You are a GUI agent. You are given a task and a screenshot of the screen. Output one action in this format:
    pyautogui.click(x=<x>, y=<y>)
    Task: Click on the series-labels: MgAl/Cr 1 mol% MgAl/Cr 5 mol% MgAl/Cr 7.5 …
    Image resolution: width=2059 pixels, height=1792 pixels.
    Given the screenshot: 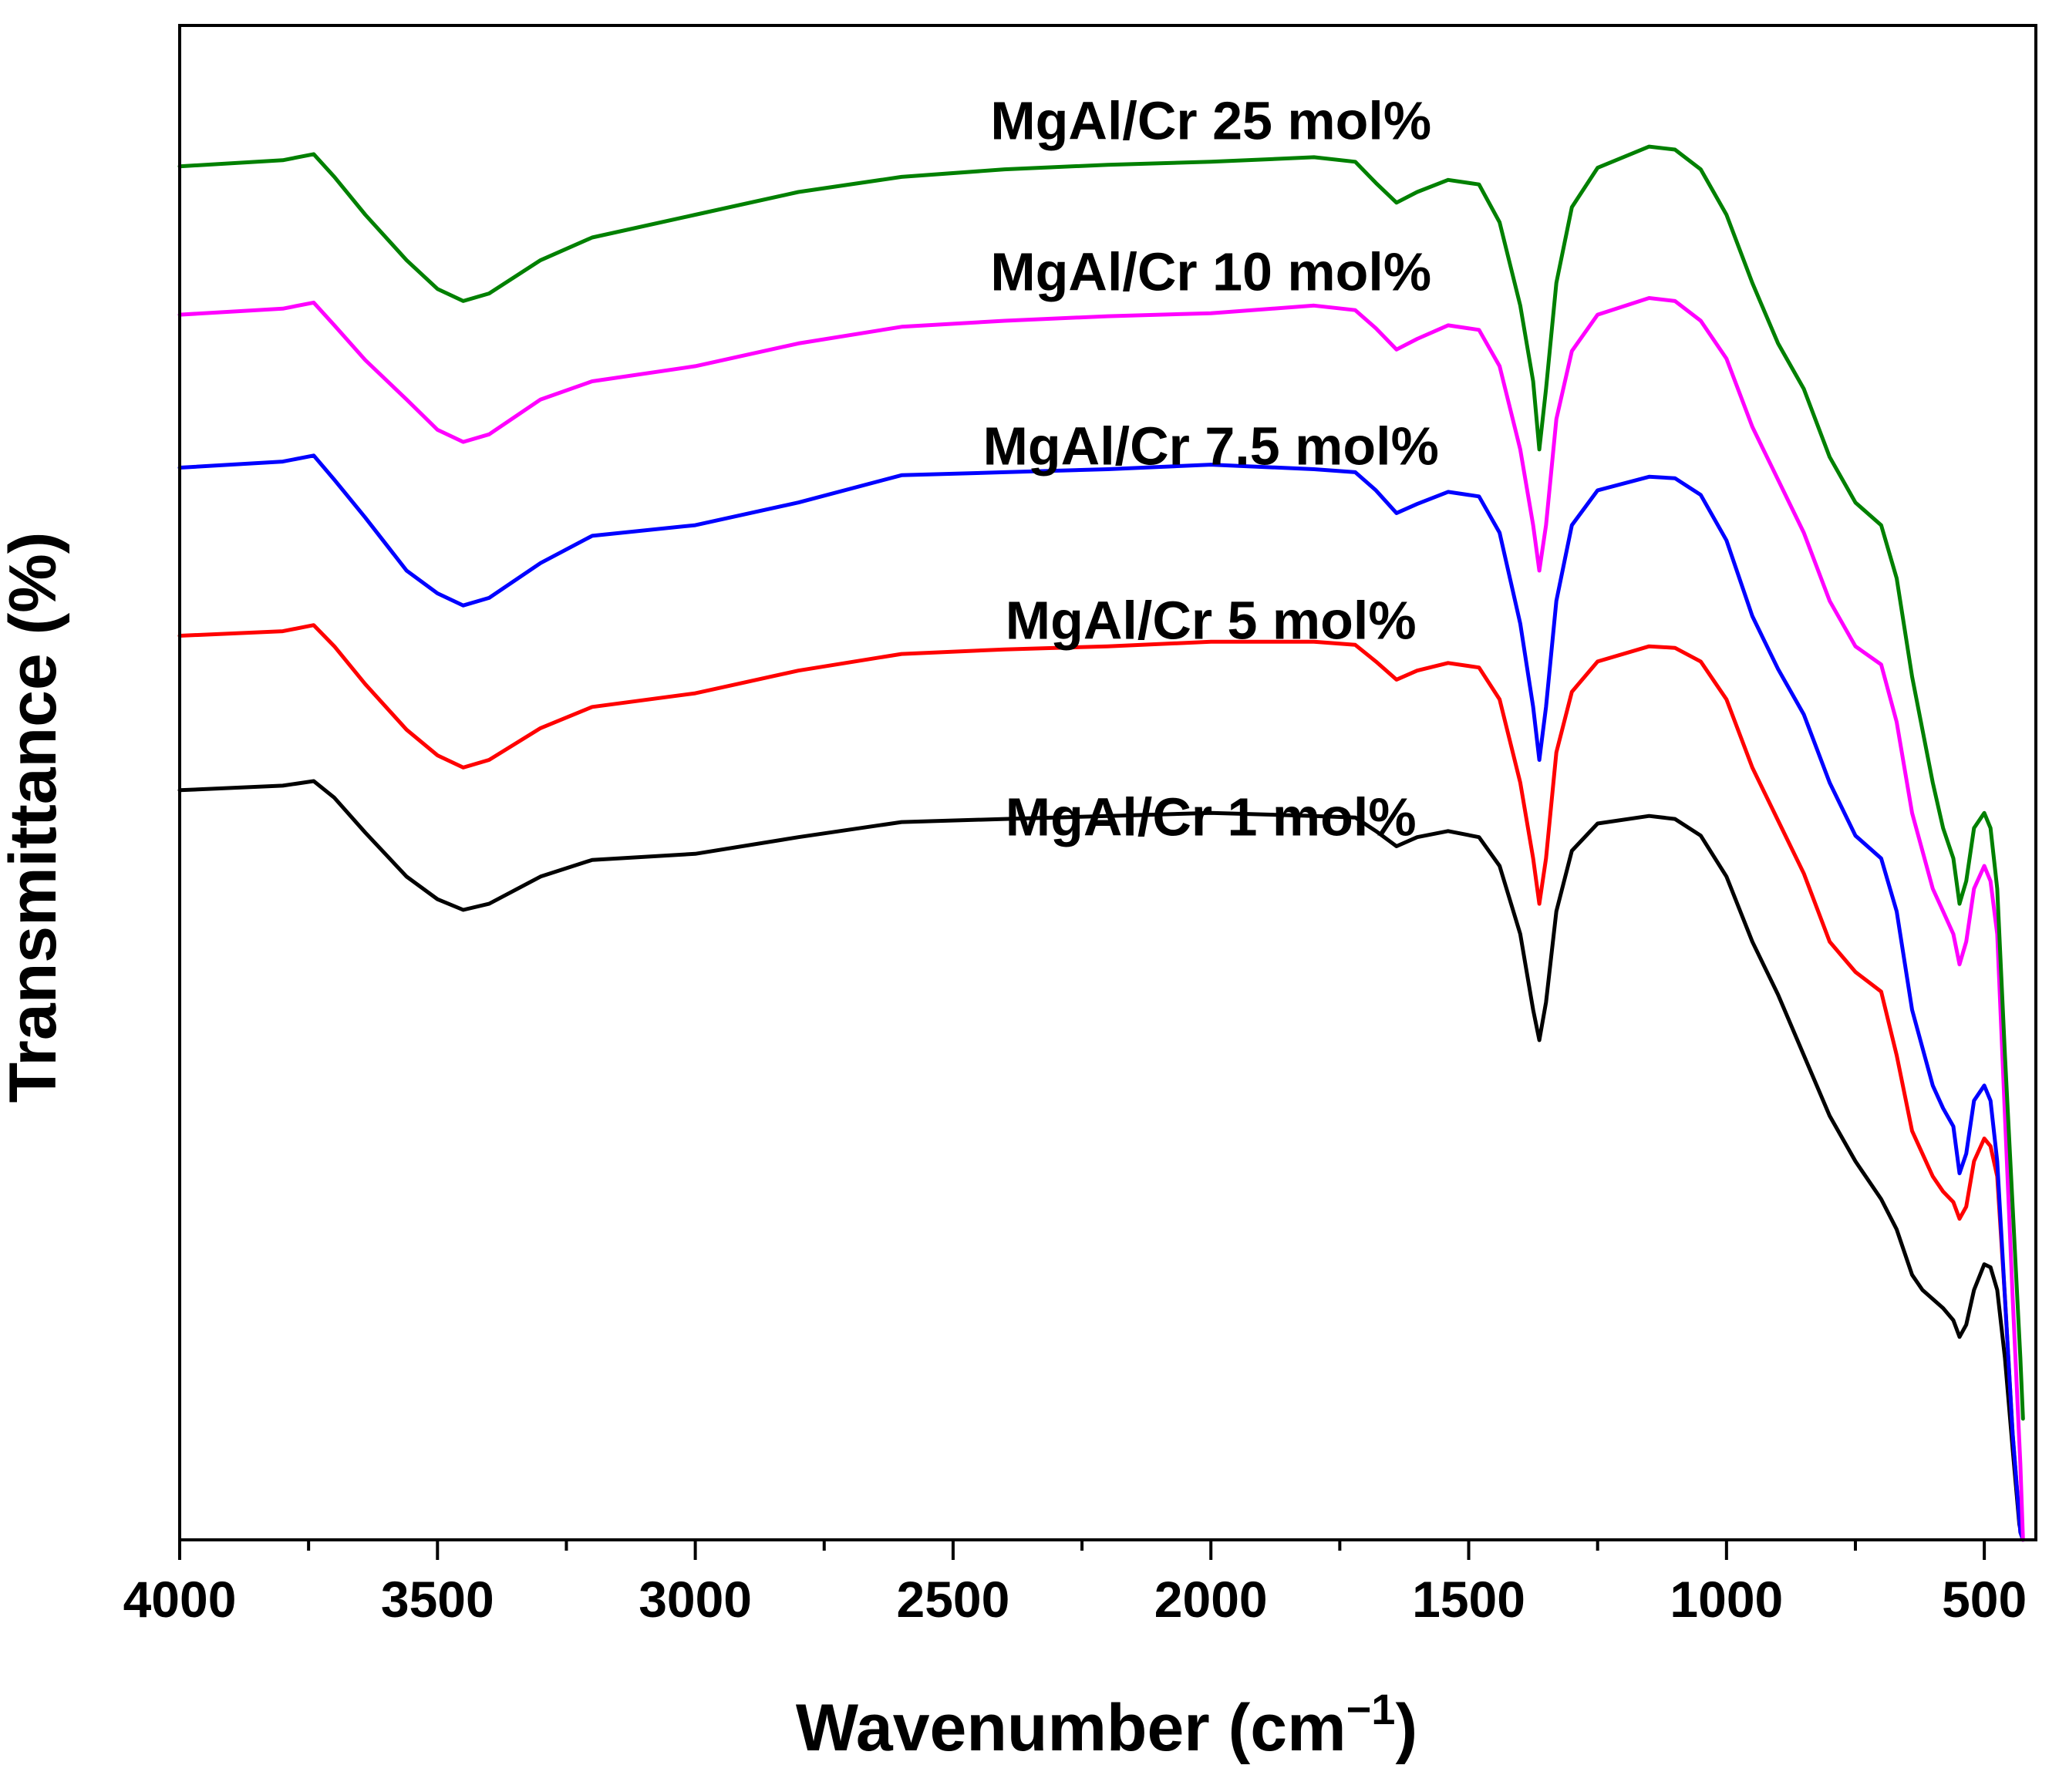 What is the action you would take?
    pyautogui.click(x=1211, y=468)
    